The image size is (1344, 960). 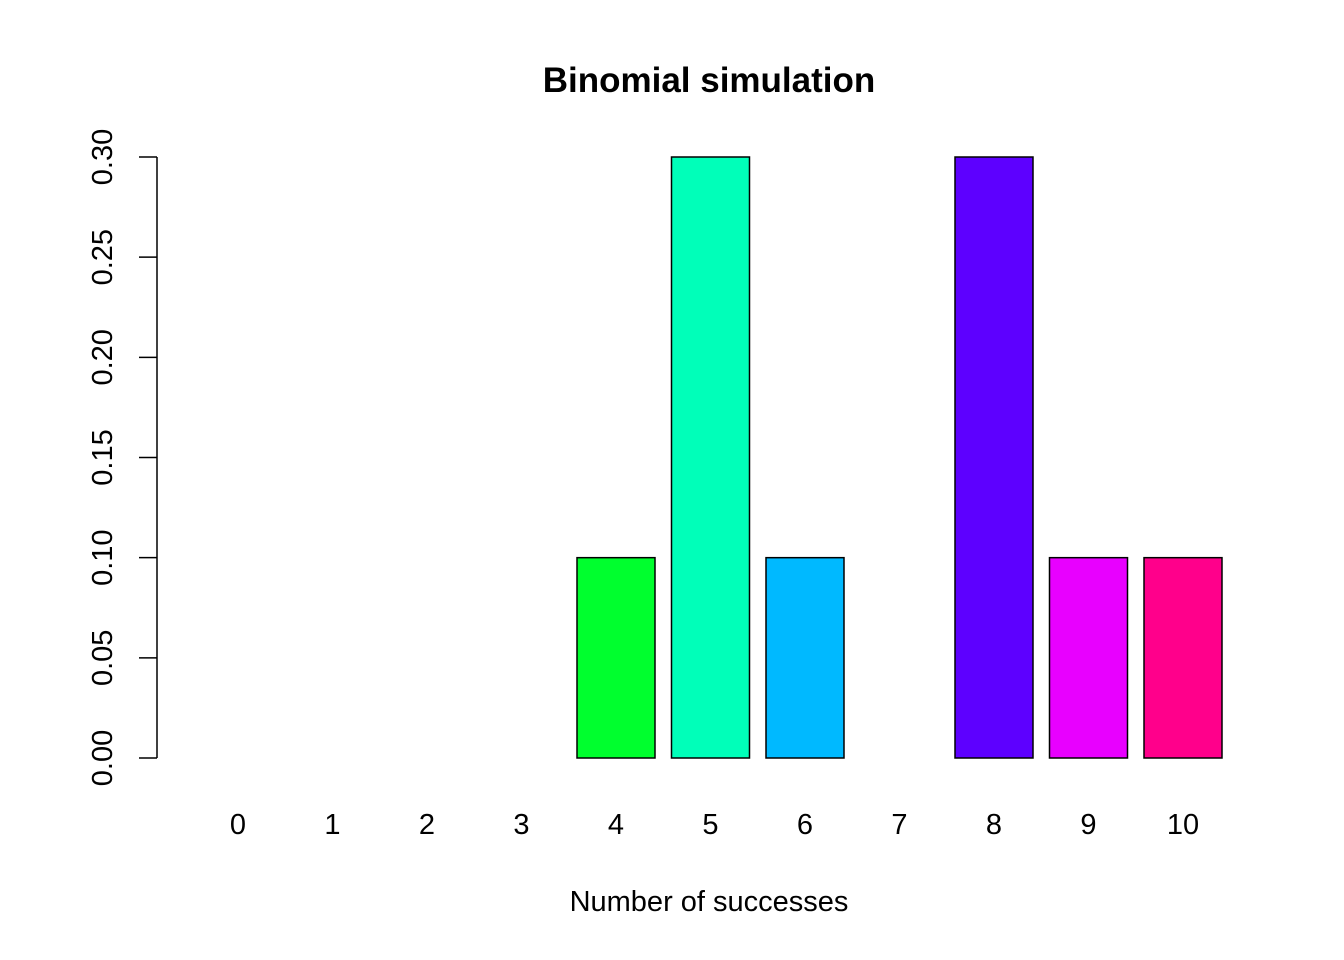 What do you see at coordinates (521, 825) in the screenshot?
I see `x-tick-label: 3` at bounding box center [521, 825].